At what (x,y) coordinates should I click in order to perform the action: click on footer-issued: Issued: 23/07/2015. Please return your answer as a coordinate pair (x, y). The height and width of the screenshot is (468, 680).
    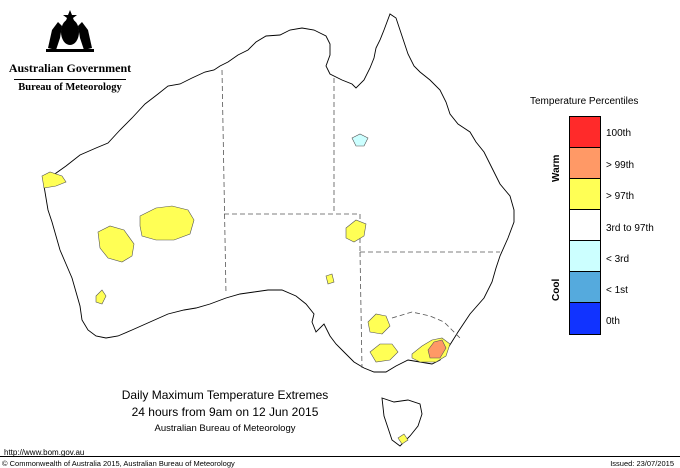
    Looking at the image, I should click on (642, 463).